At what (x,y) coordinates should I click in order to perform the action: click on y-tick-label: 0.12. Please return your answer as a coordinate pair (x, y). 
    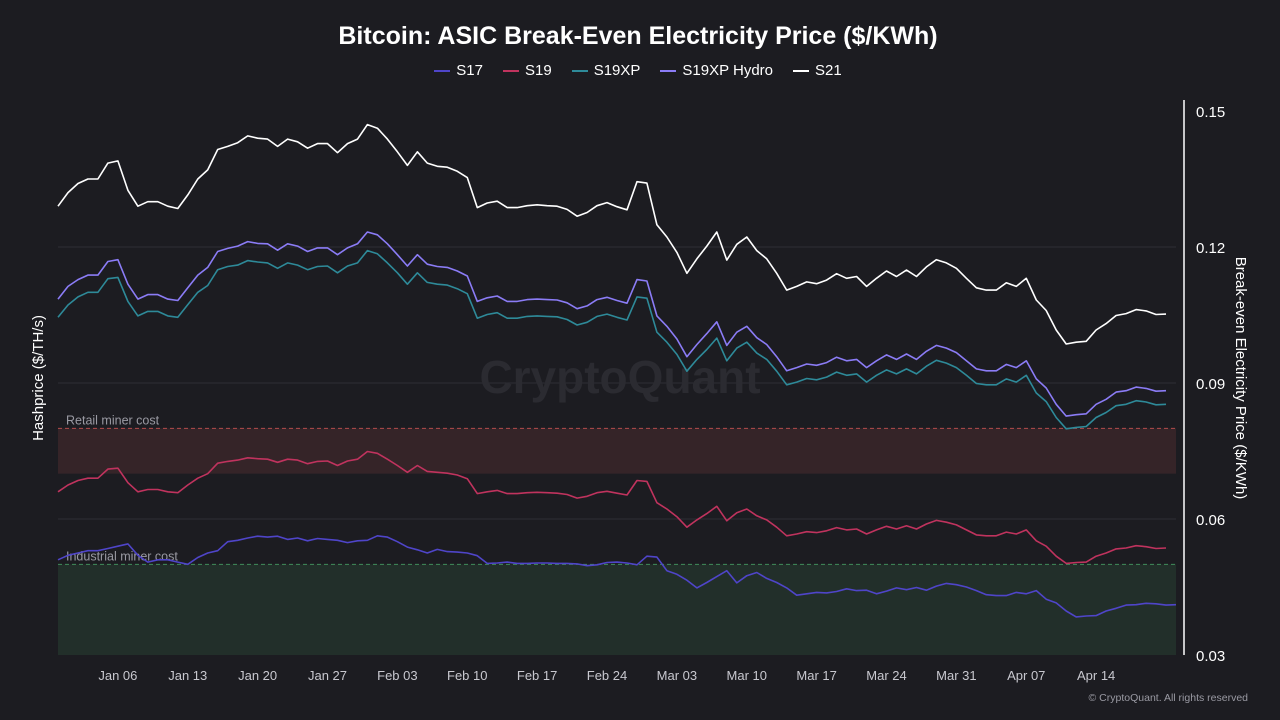
    Looking at the image, I should click on (1210, 248).